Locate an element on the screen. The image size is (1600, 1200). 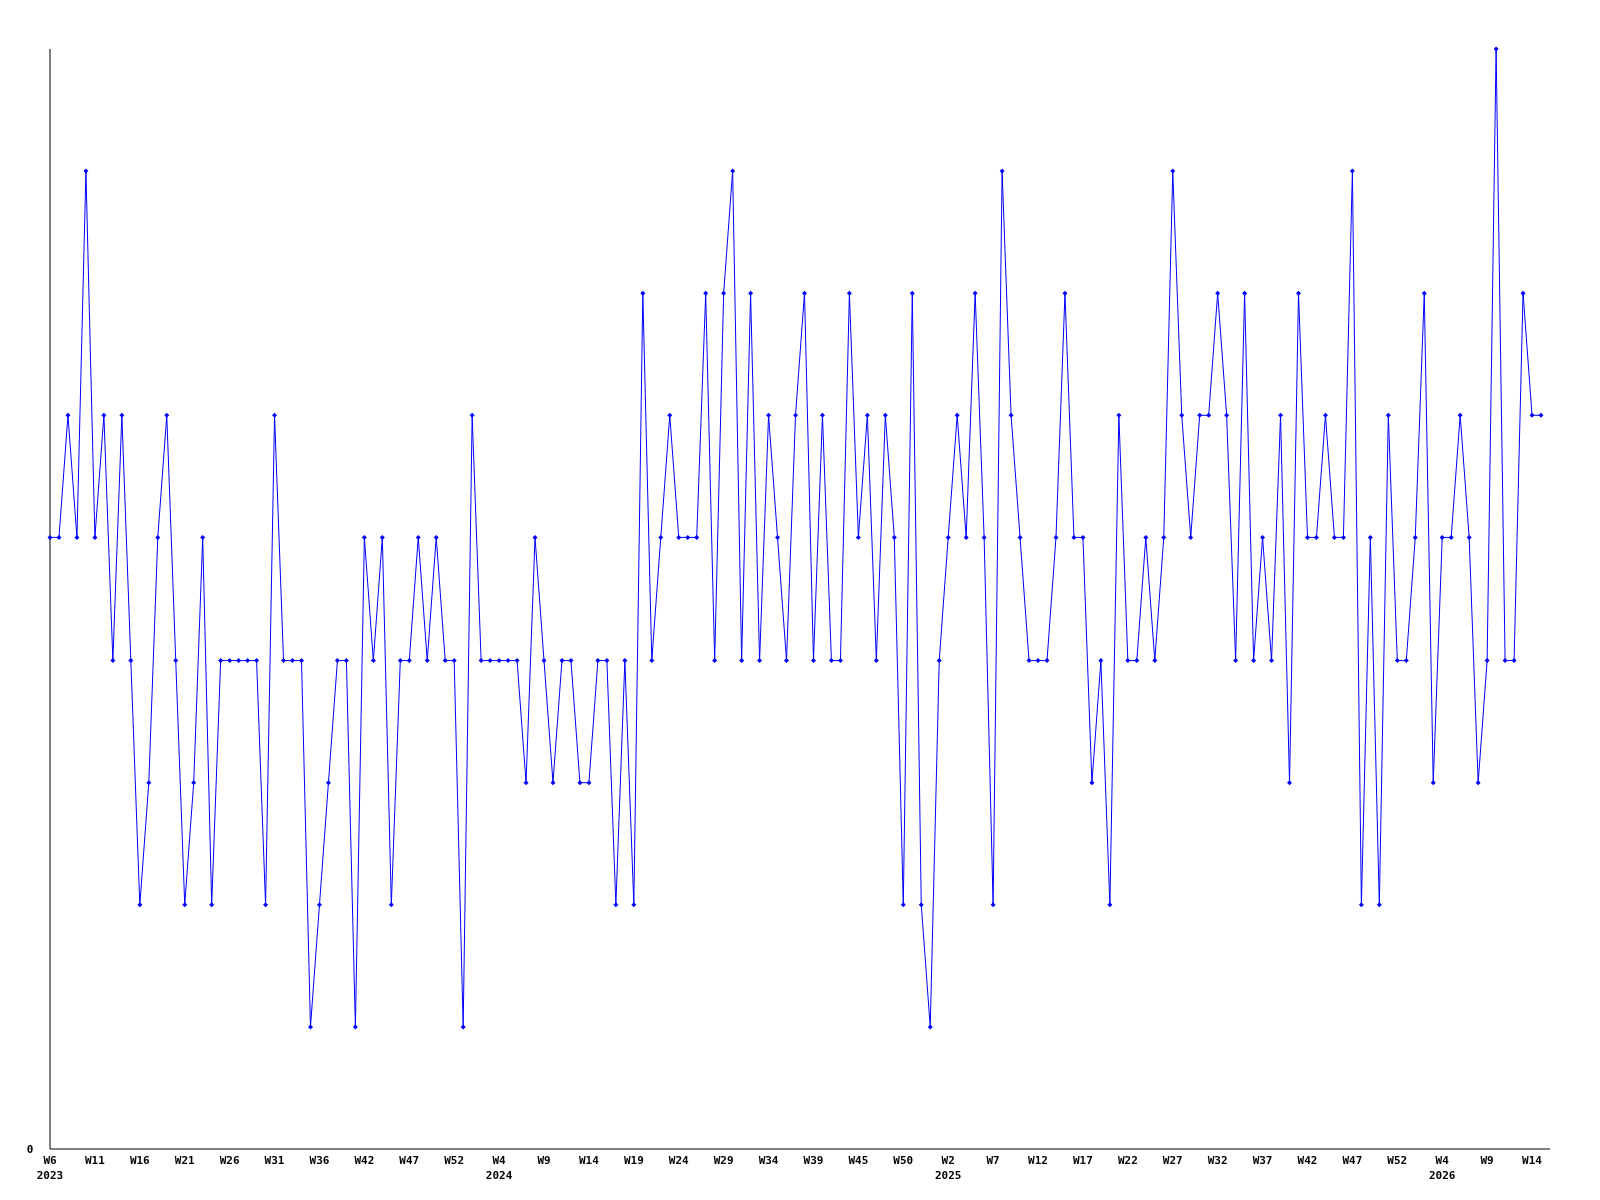
x-tick-label: W26 is located at coordinates (229, 1160).